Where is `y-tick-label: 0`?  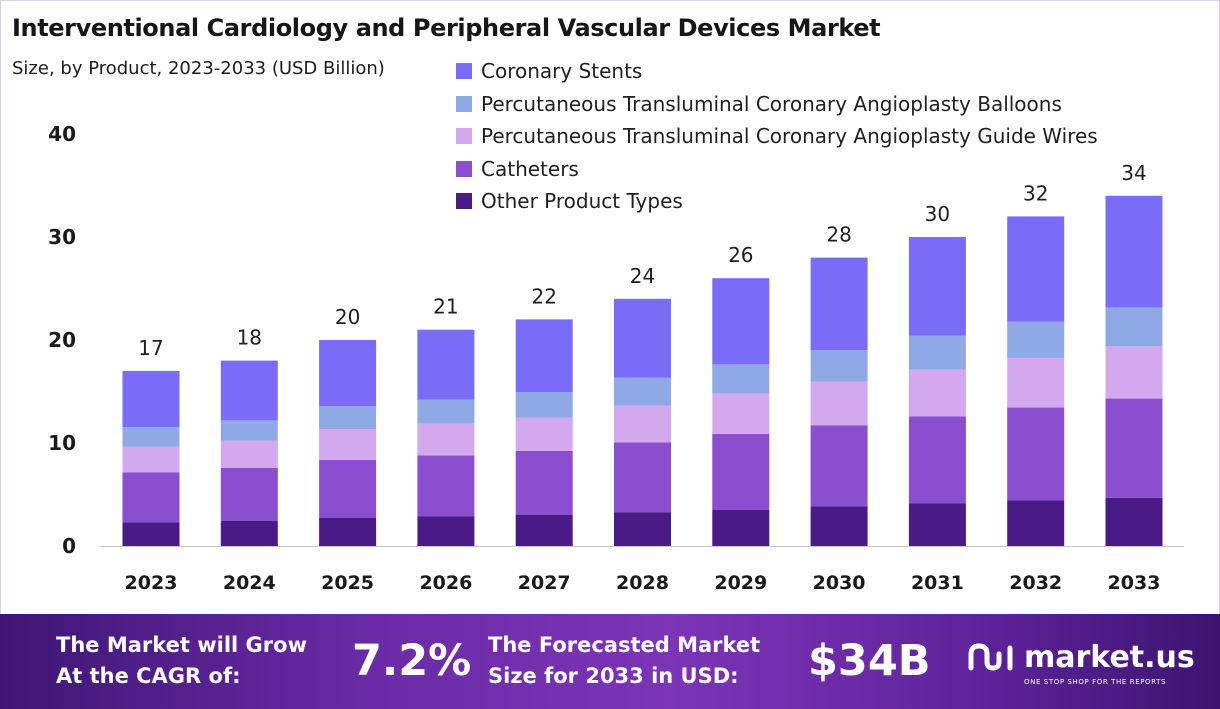
y-tick-label: 0 is located at coordinates (69, 546).